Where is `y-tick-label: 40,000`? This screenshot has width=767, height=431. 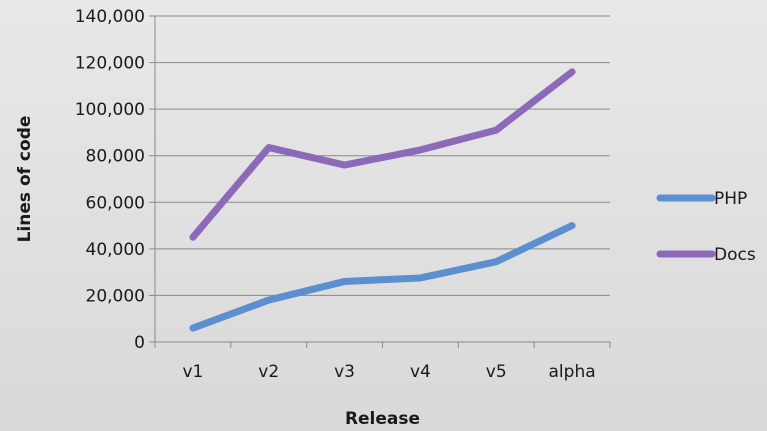 y-tick-label: 40,000 is located at coordinates (115, 250).